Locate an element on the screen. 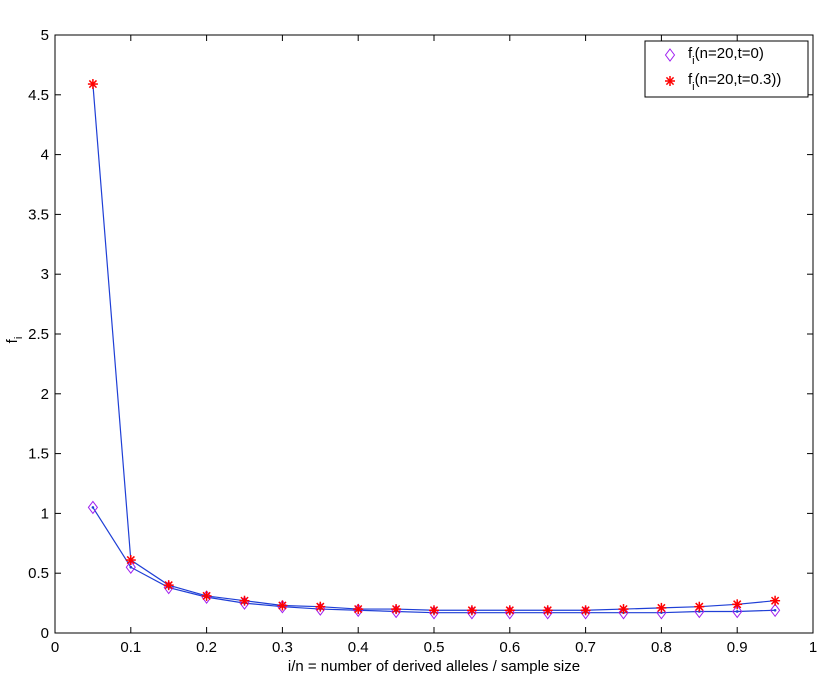  x-tick-label: 0.3 is located at coordinates (282, 647).